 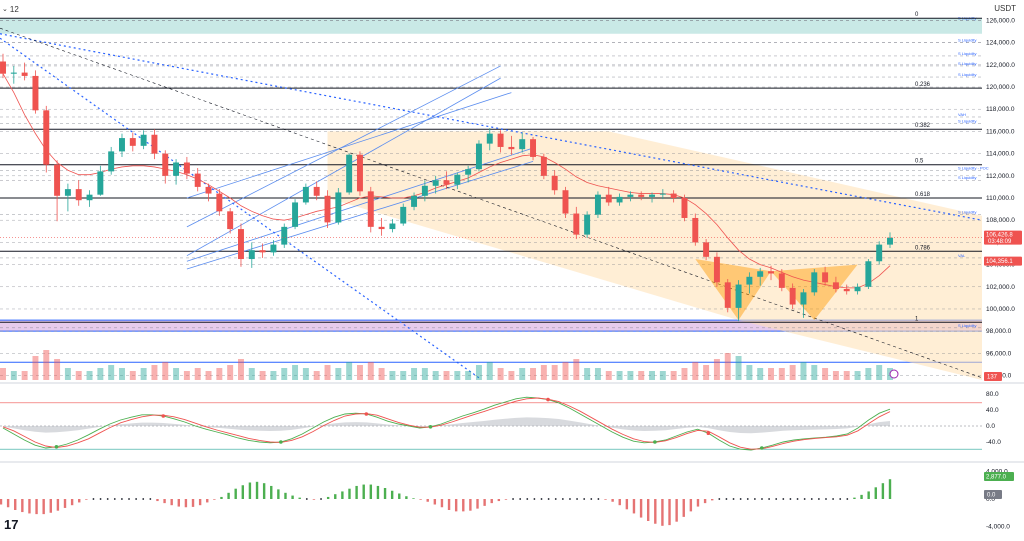 What do you see at coordinates (1003, 237) in the screenshot?
I see `current-price-tag` at bounding box center [1003, 237].